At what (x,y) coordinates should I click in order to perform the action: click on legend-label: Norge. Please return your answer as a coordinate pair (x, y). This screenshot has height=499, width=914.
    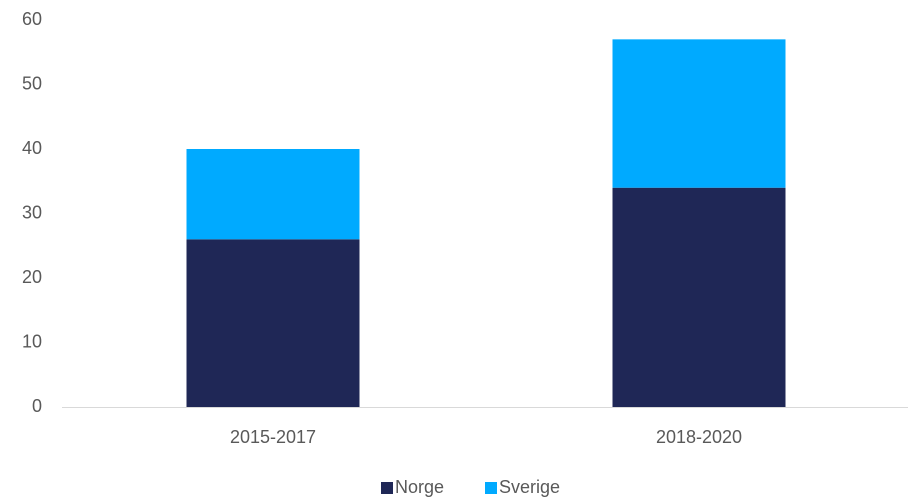
    Looking at the image, I should click on (419, 487).